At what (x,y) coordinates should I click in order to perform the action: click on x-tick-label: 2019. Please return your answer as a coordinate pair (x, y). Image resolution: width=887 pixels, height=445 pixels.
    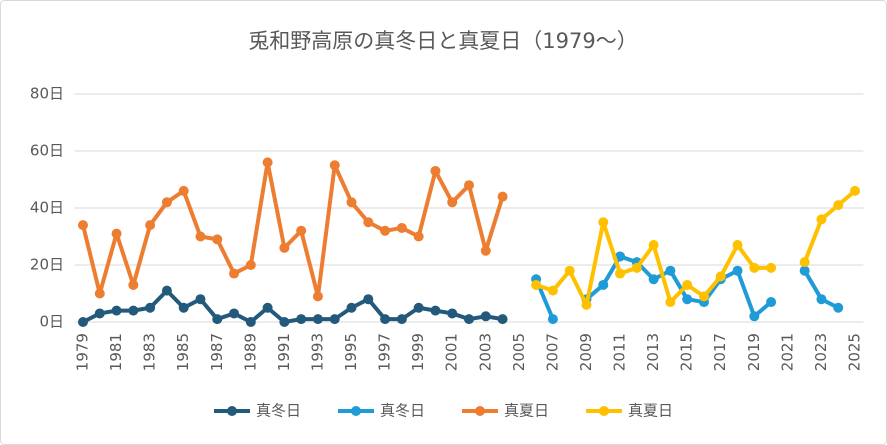
    Looking at the image, I should click on (754, 352).